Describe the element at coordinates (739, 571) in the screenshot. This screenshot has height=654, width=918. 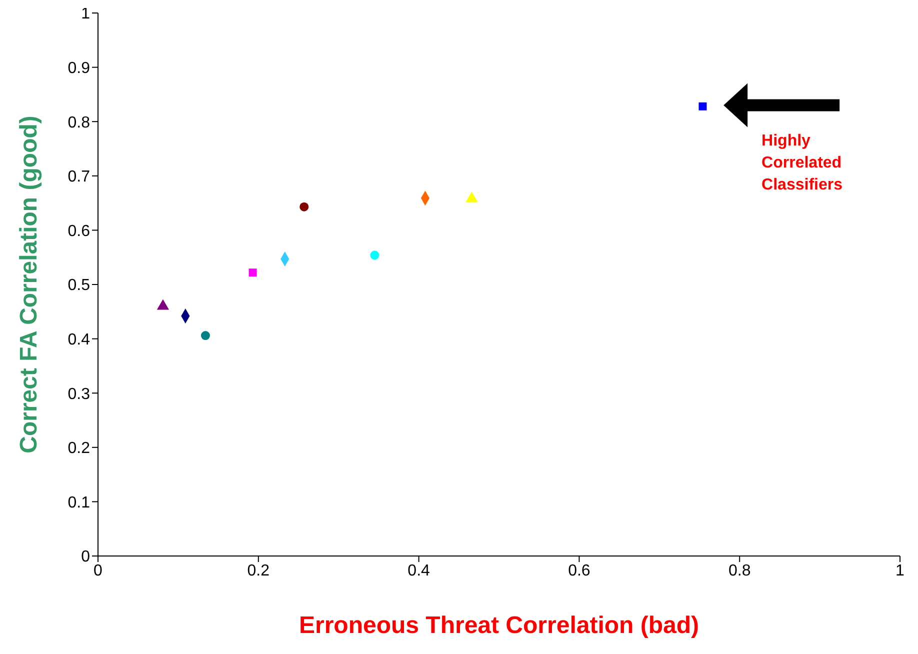
I see `x-tick-label: 0.8` at that location.